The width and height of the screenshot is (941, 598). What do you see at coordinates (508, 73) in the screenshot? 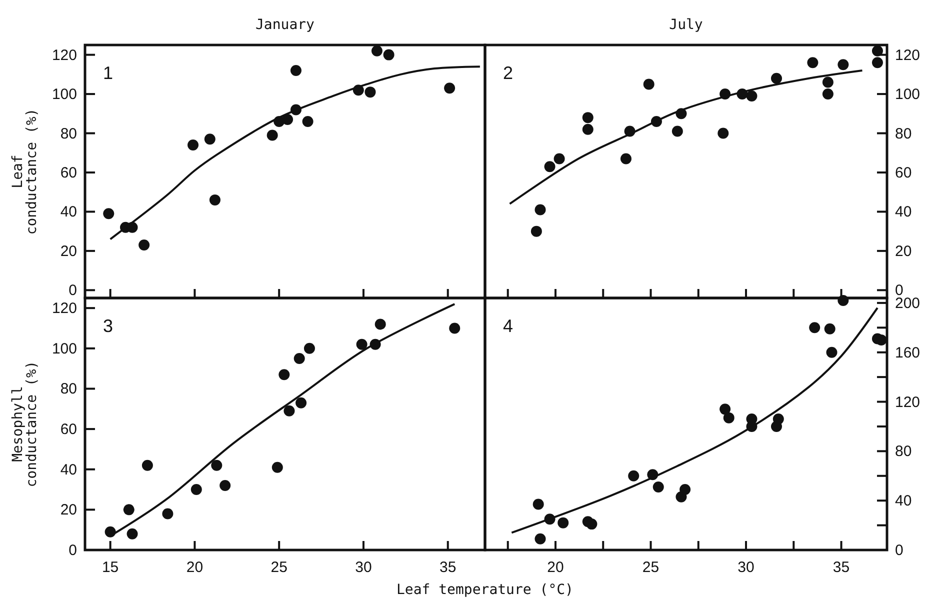
I see `annotation: 2` at bounding box center [508, 73].